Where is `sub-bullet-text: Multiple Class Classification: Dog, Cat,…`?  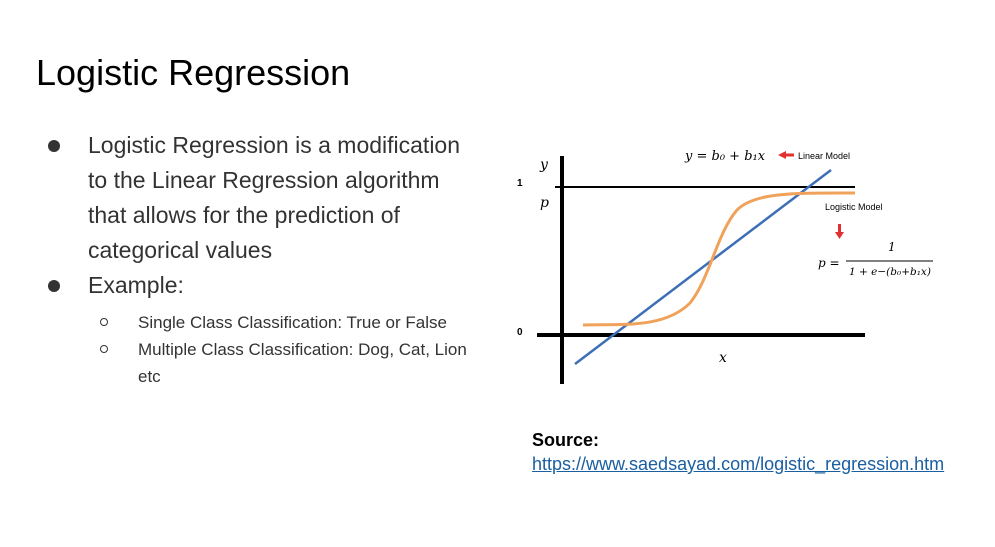
sub-bullet-text: Multiple Class Classification: Dog, Cat,… is located at coordinates (302, 363).